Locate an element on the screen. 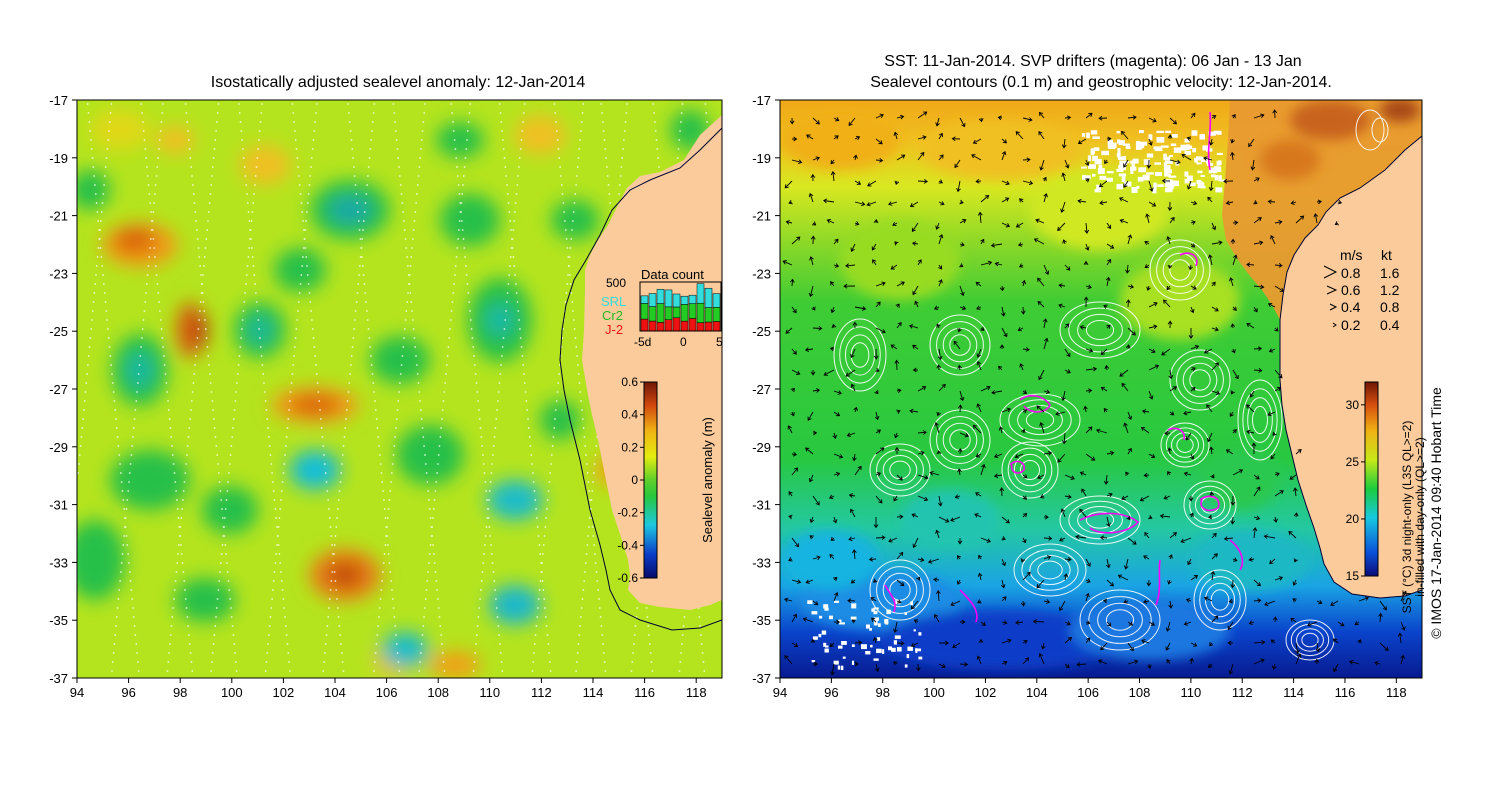  y-tick-label: -21 is located at coordinates (58, 216).